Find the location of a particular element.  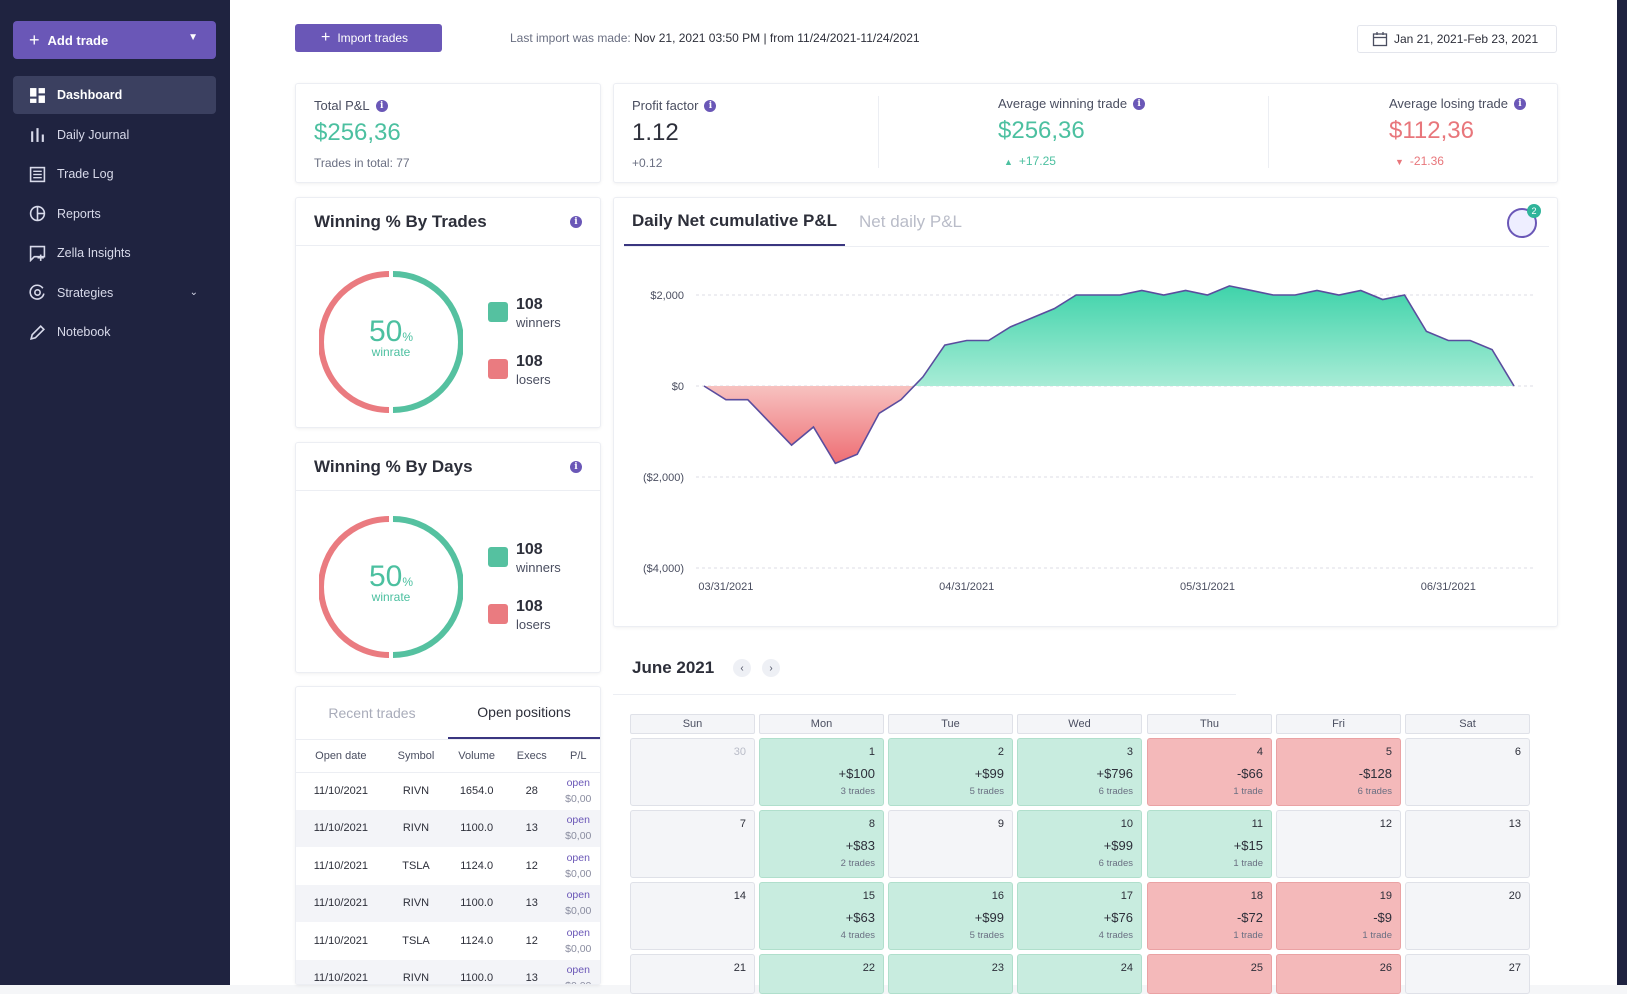

day-trades: 1 trade is located at coordinates (1248, 935).